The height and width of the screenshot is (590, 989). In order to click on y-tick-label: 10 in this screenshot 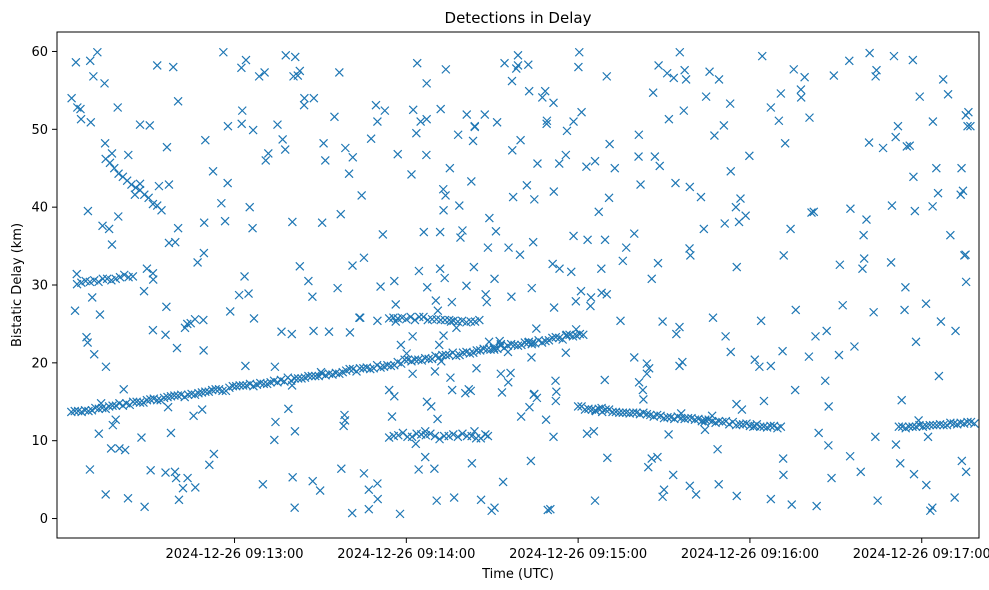, I will do `click(39, 441)`.